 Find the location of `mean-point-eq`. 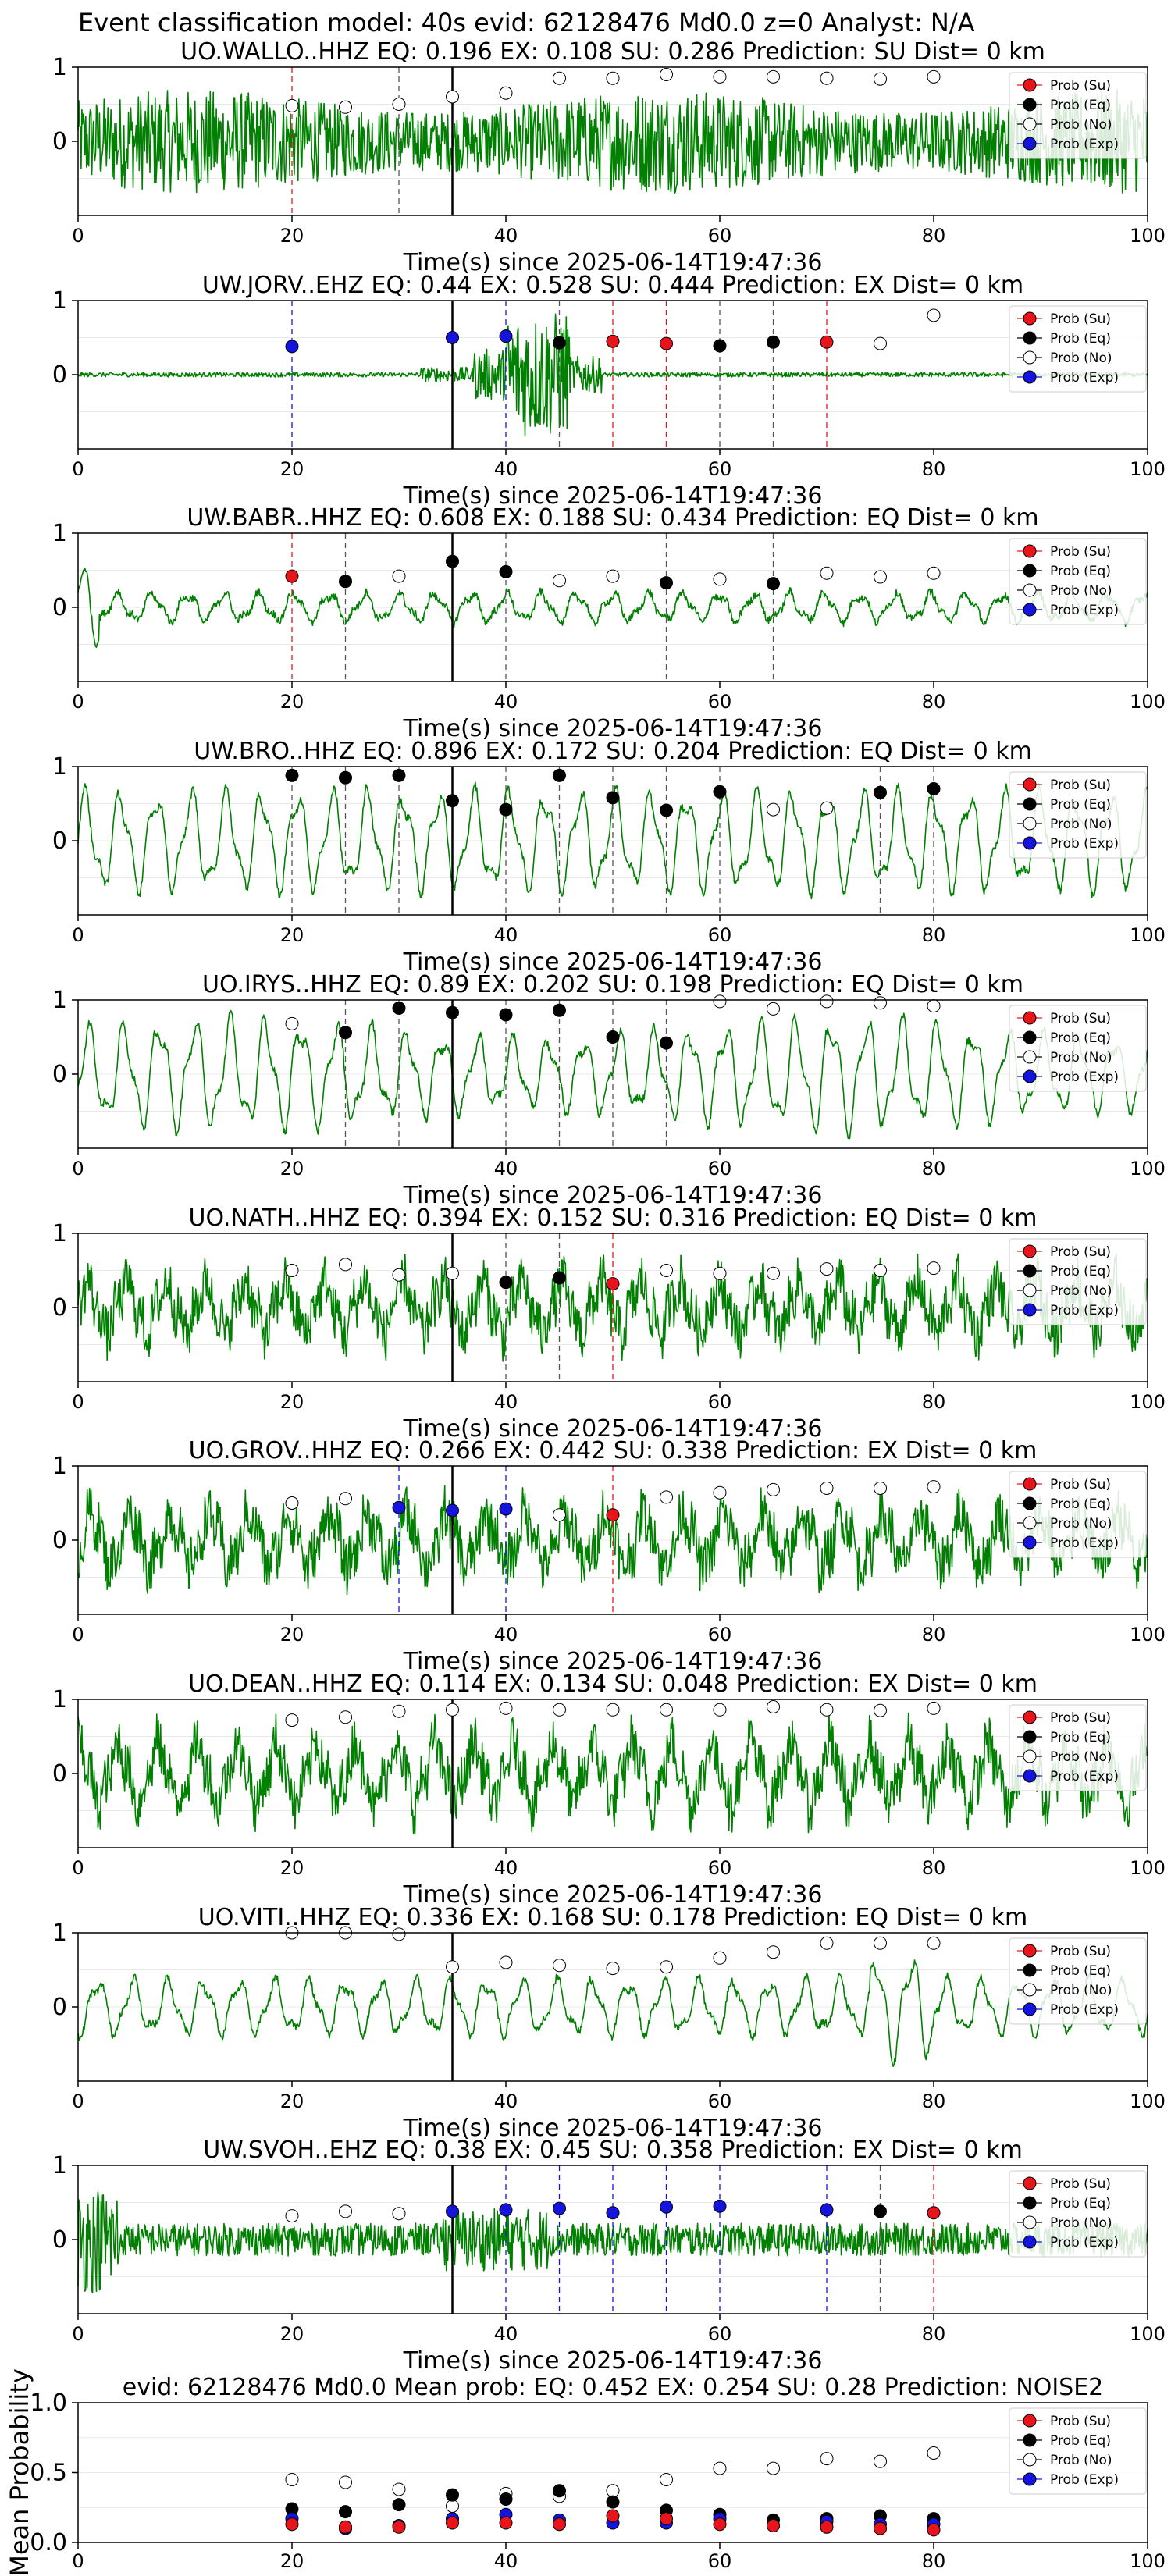

mean-point-eq is located at coordinates (452, 2495).